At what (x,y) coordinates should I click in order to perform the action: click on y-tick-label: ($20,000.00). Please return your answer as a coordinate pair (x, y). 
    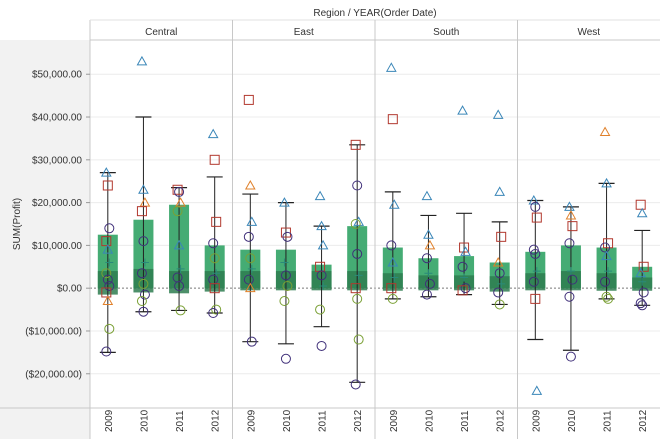
    Looking at the image, I should click on (53, 374).